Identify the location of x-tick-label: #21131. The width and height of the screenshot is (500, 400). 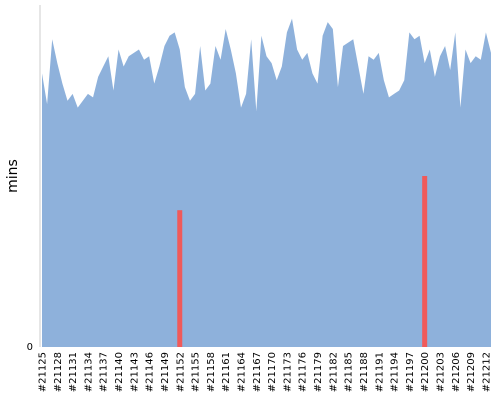
(73, 372).